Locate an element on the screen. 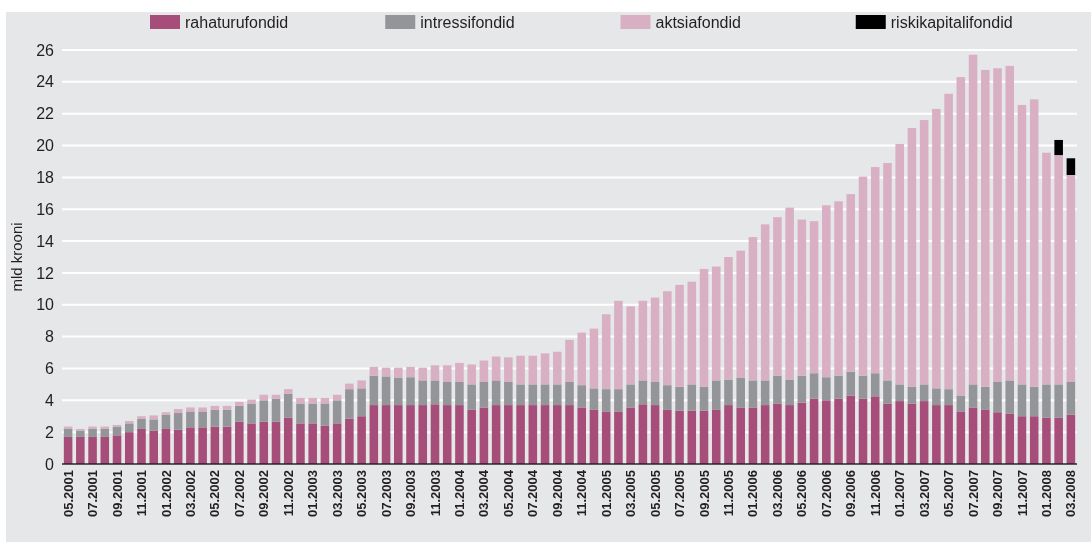 This screenshot has height=542, width=1091. x-tick-label: 09.2005 is located at coordinates (704, 493).